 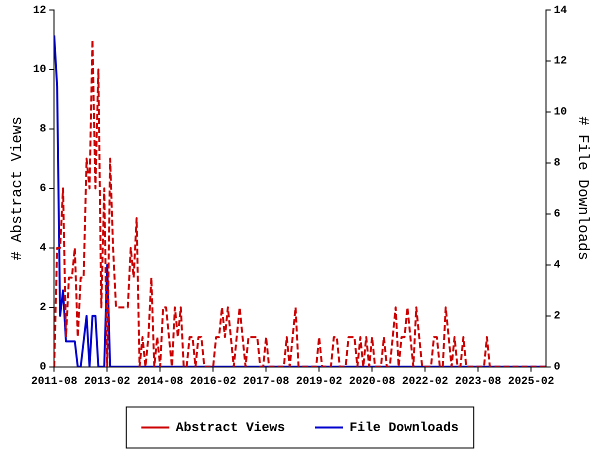 What do you see at coordinates (560, 112) in the screenshot?
I see `y2-tick-label: 10` at bounding box center [560, 112].